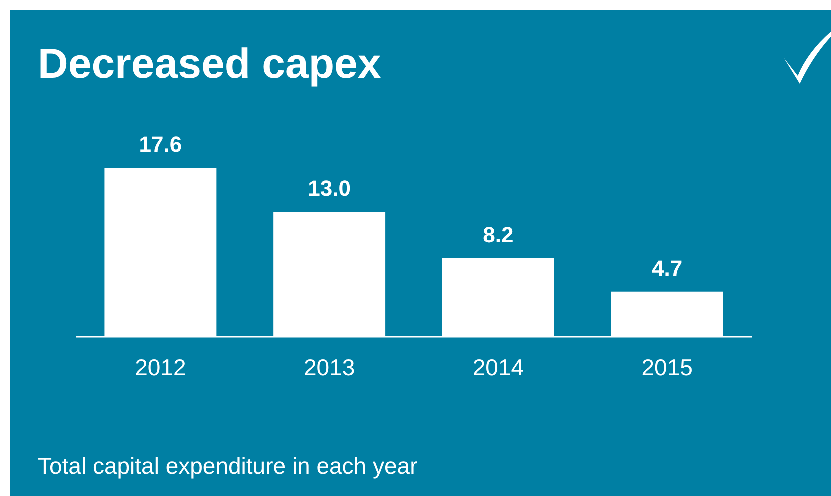 The height and width of the screenshot is (496, 831). What do you see at coordinates (160, 144) in the screenshot?
I see `data-label: 17.6` at bounding box center [160, 144].